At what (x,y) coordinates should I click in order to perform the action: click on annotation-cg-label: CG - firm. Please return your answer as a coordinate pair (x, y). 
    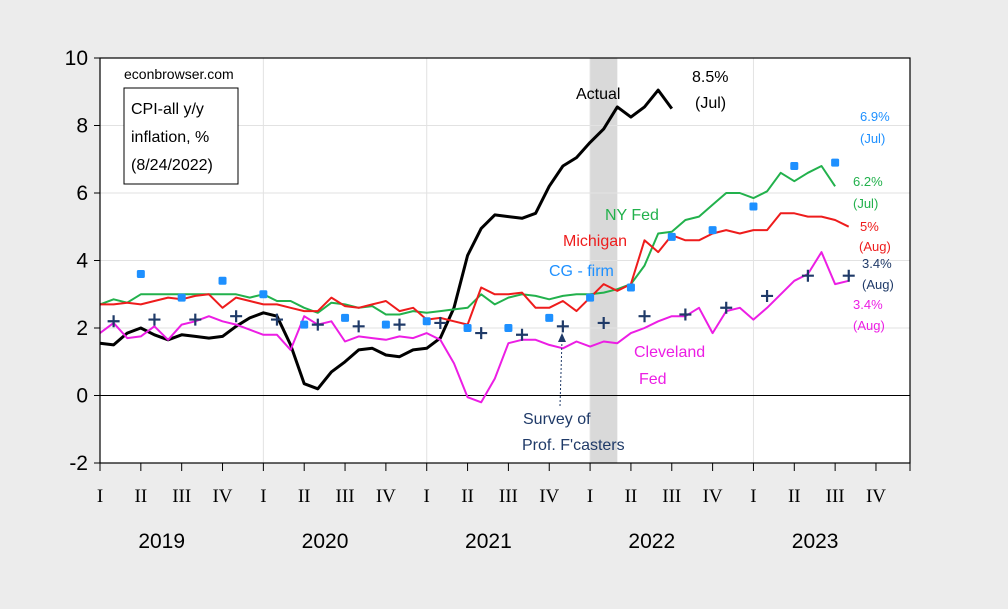
    Looking at the image, I should click on (581, 271).